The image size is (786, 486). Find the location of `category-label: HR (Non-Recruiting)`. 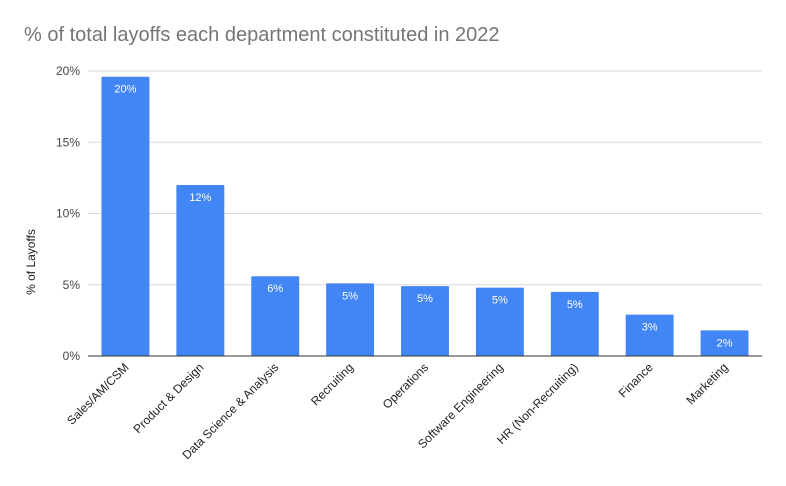

category-label: HR (Non-Recruiting) is located at coordinates (537, 403).